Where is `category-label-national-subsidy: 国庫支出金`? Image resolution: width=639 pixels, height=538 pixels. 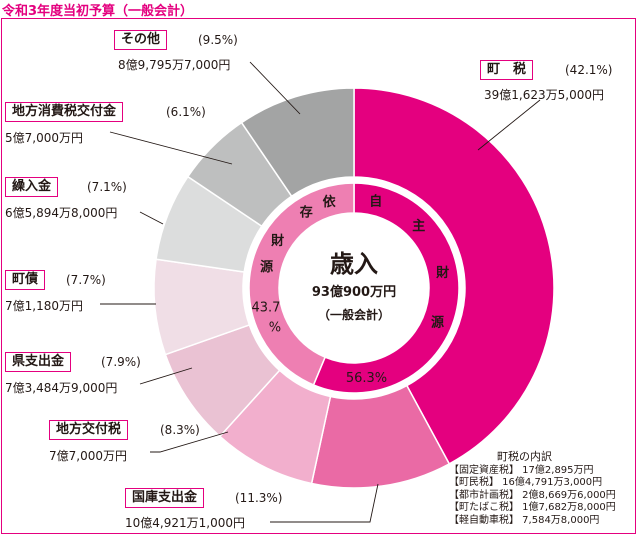
category-label-national-subsidy: 国庫支出金 is located at coordinates (165, 498).